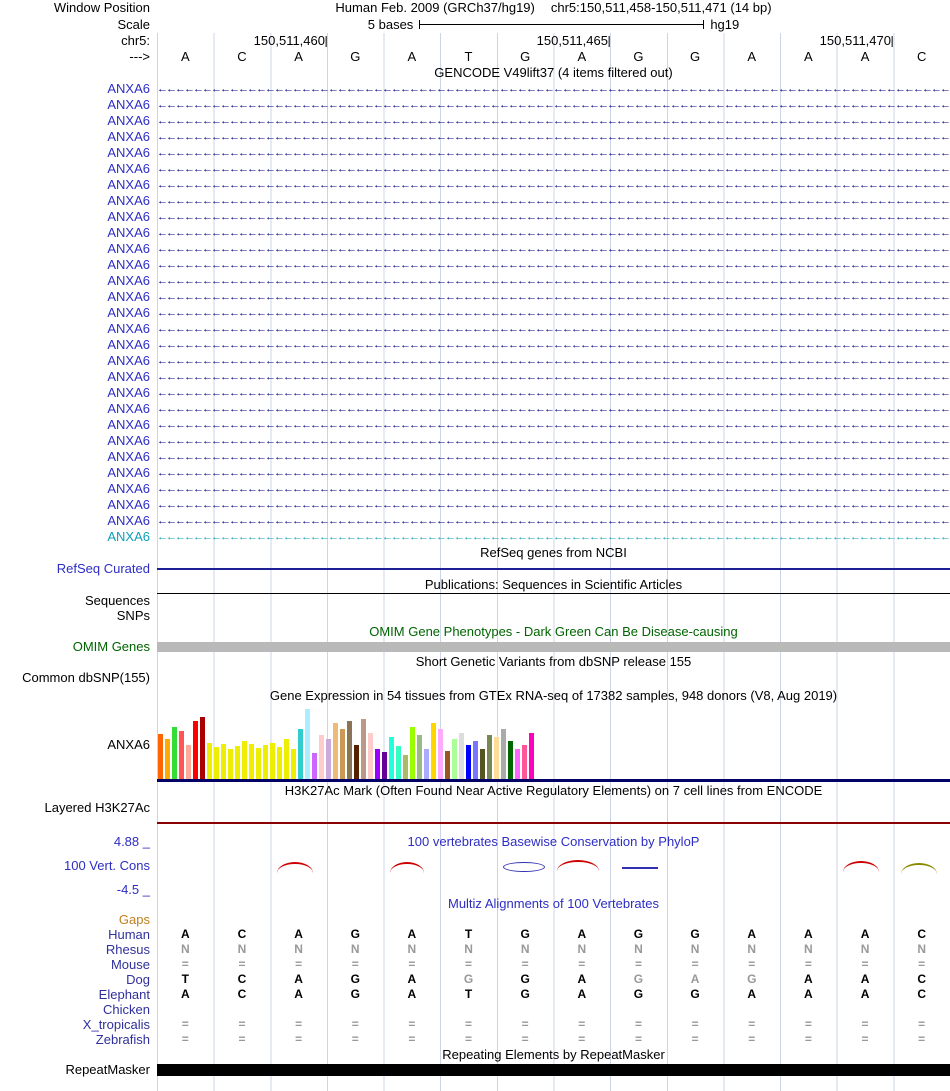 This screenshot has width=950, height=1091. Describe the element at coordinates (553, 552) in the screenshot. I see `refseq-track-title: RefSeq genes from NCBI` at that location.